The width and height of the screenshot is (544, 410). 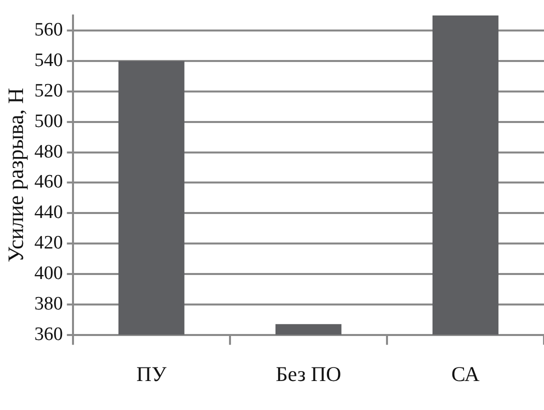 What do you see at coordinates (48, 182) in the screenshot?
I see `y-tick-label: 460` at bounding box center [48, 182].